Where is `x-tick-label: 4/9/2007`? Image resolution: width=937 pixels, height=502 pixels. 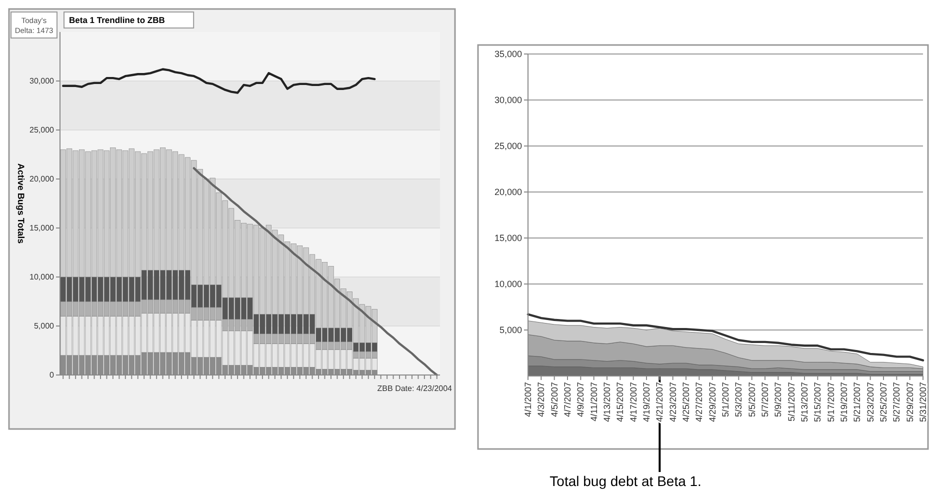 x-tick-label: 4/9/2007 is located at coordinates (581, 400).